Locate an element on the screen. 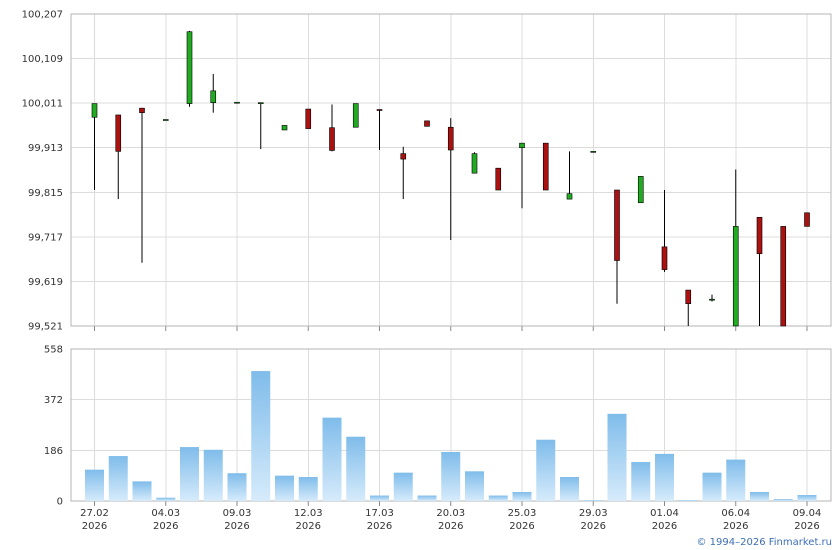 The image size is (840, 550). date-tick-label: 09.03 is located at coordinates (237, 513).